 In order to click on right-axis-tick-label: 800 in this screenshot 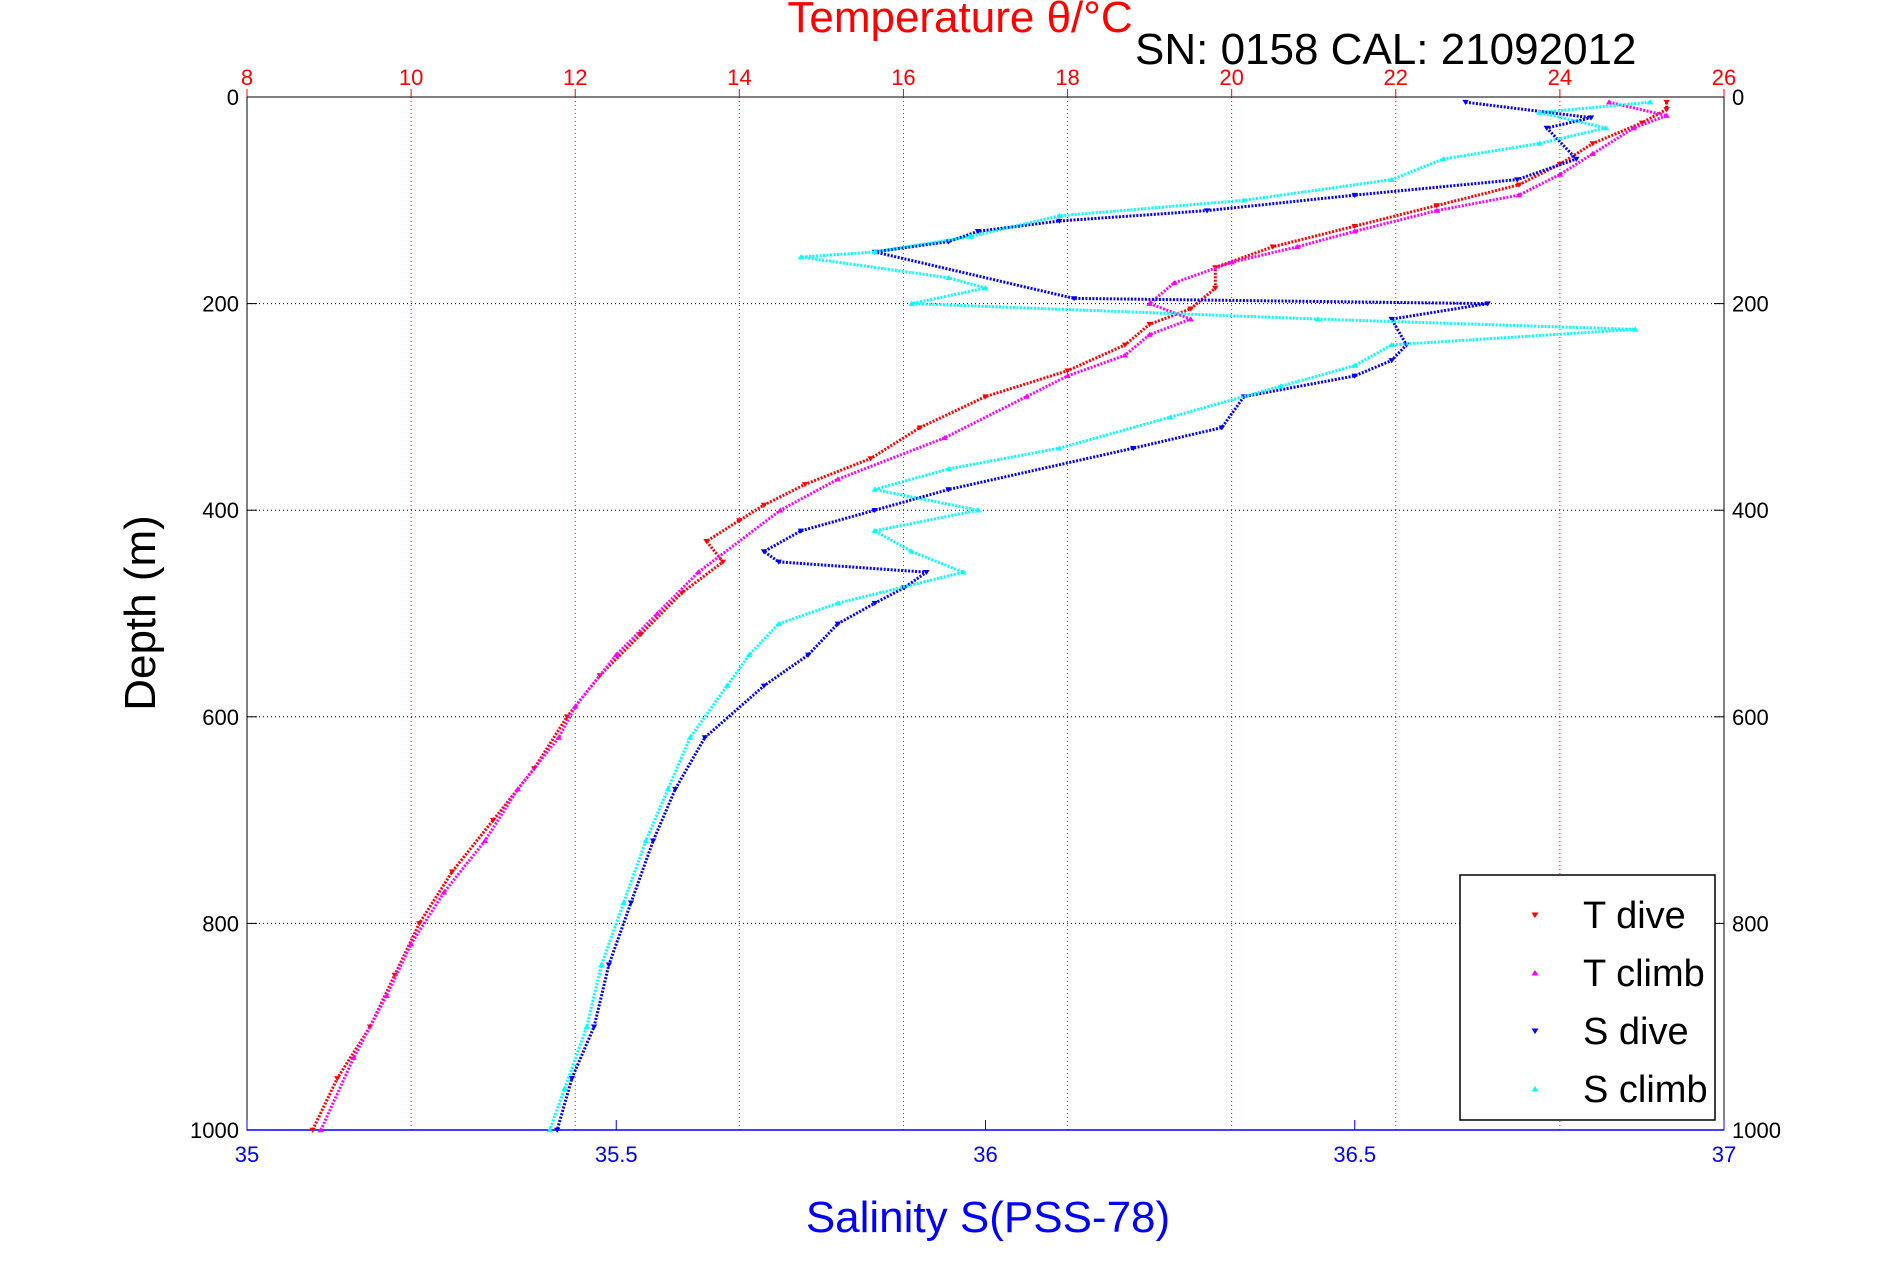, I will do `click(1750, 923)`.